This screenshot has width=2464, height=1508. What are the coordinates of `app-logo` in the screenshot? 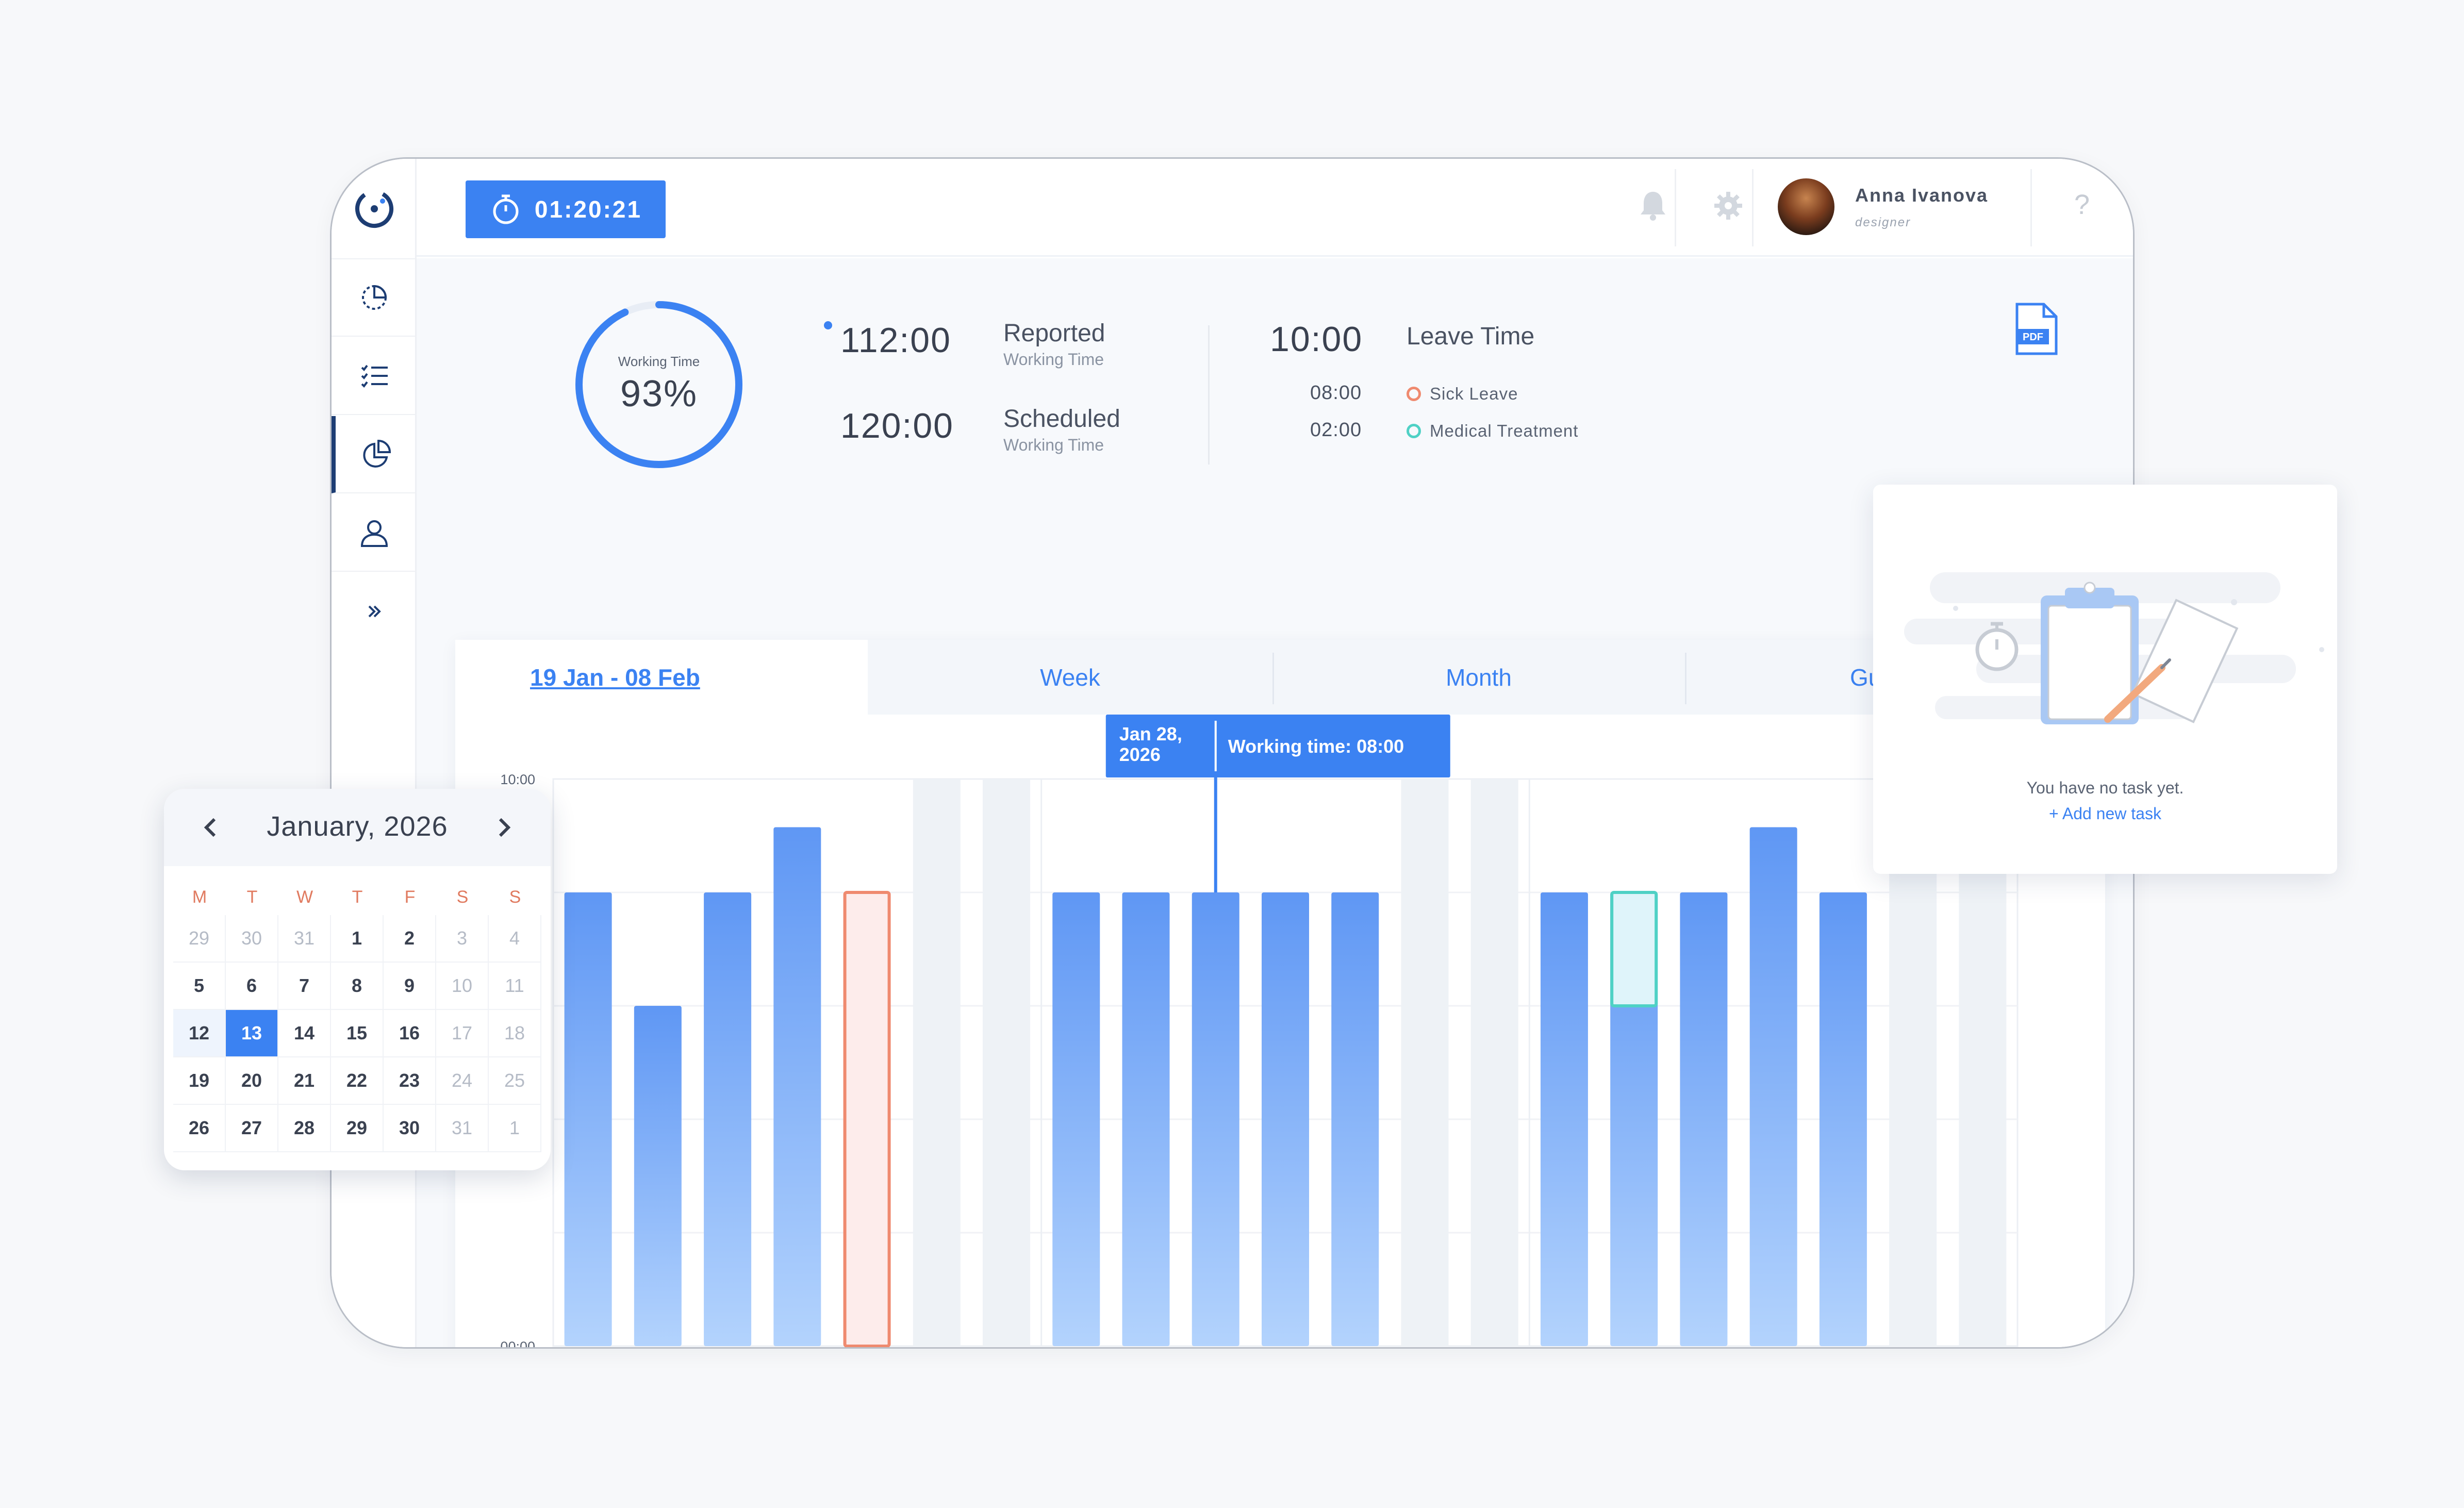 It's located at (374, 209).